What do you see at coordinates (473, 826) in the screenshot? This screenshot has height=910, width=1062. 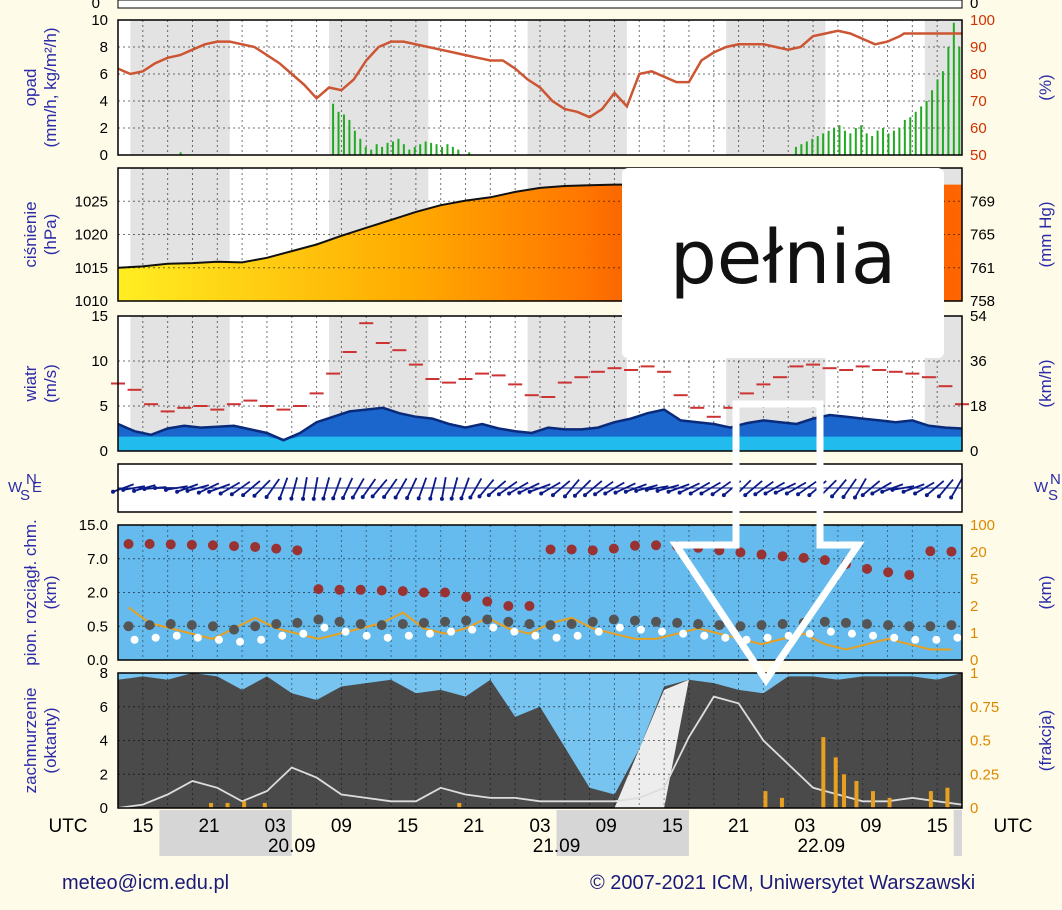 I see `hour-tick-label: 21` at bounding box center [473, 826].